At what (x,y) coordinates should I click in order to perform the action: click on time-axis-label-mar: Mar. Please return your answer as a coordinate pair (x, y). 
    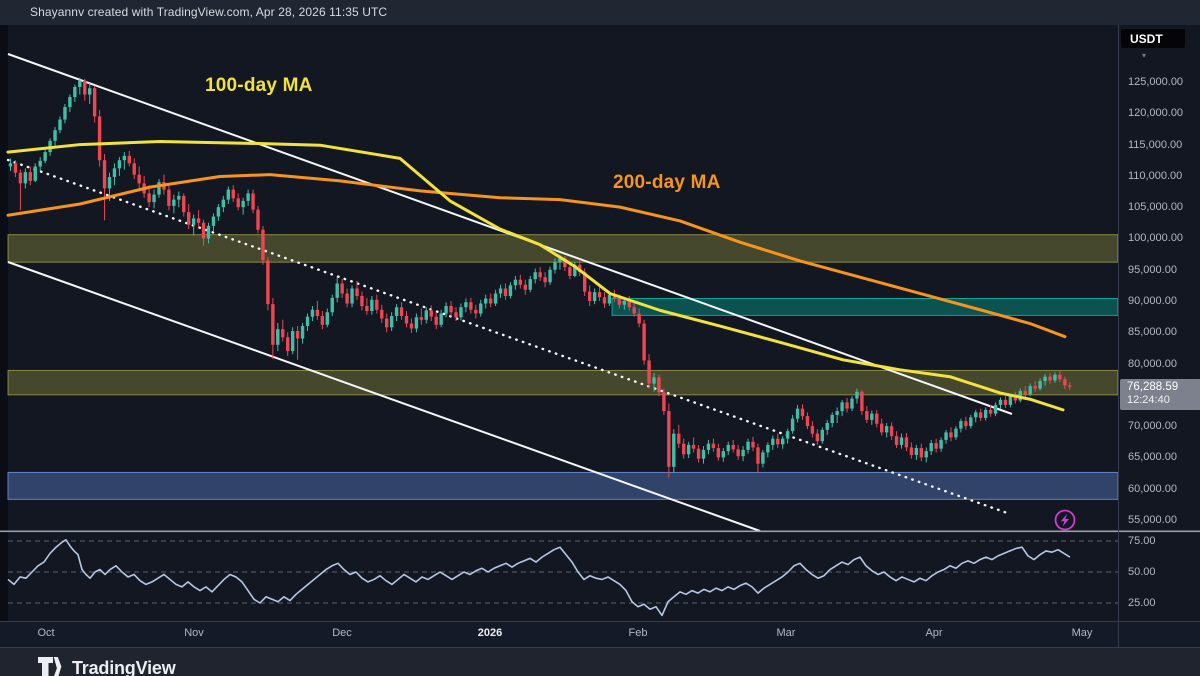
    Looking at the image, I should click on (786, 633).